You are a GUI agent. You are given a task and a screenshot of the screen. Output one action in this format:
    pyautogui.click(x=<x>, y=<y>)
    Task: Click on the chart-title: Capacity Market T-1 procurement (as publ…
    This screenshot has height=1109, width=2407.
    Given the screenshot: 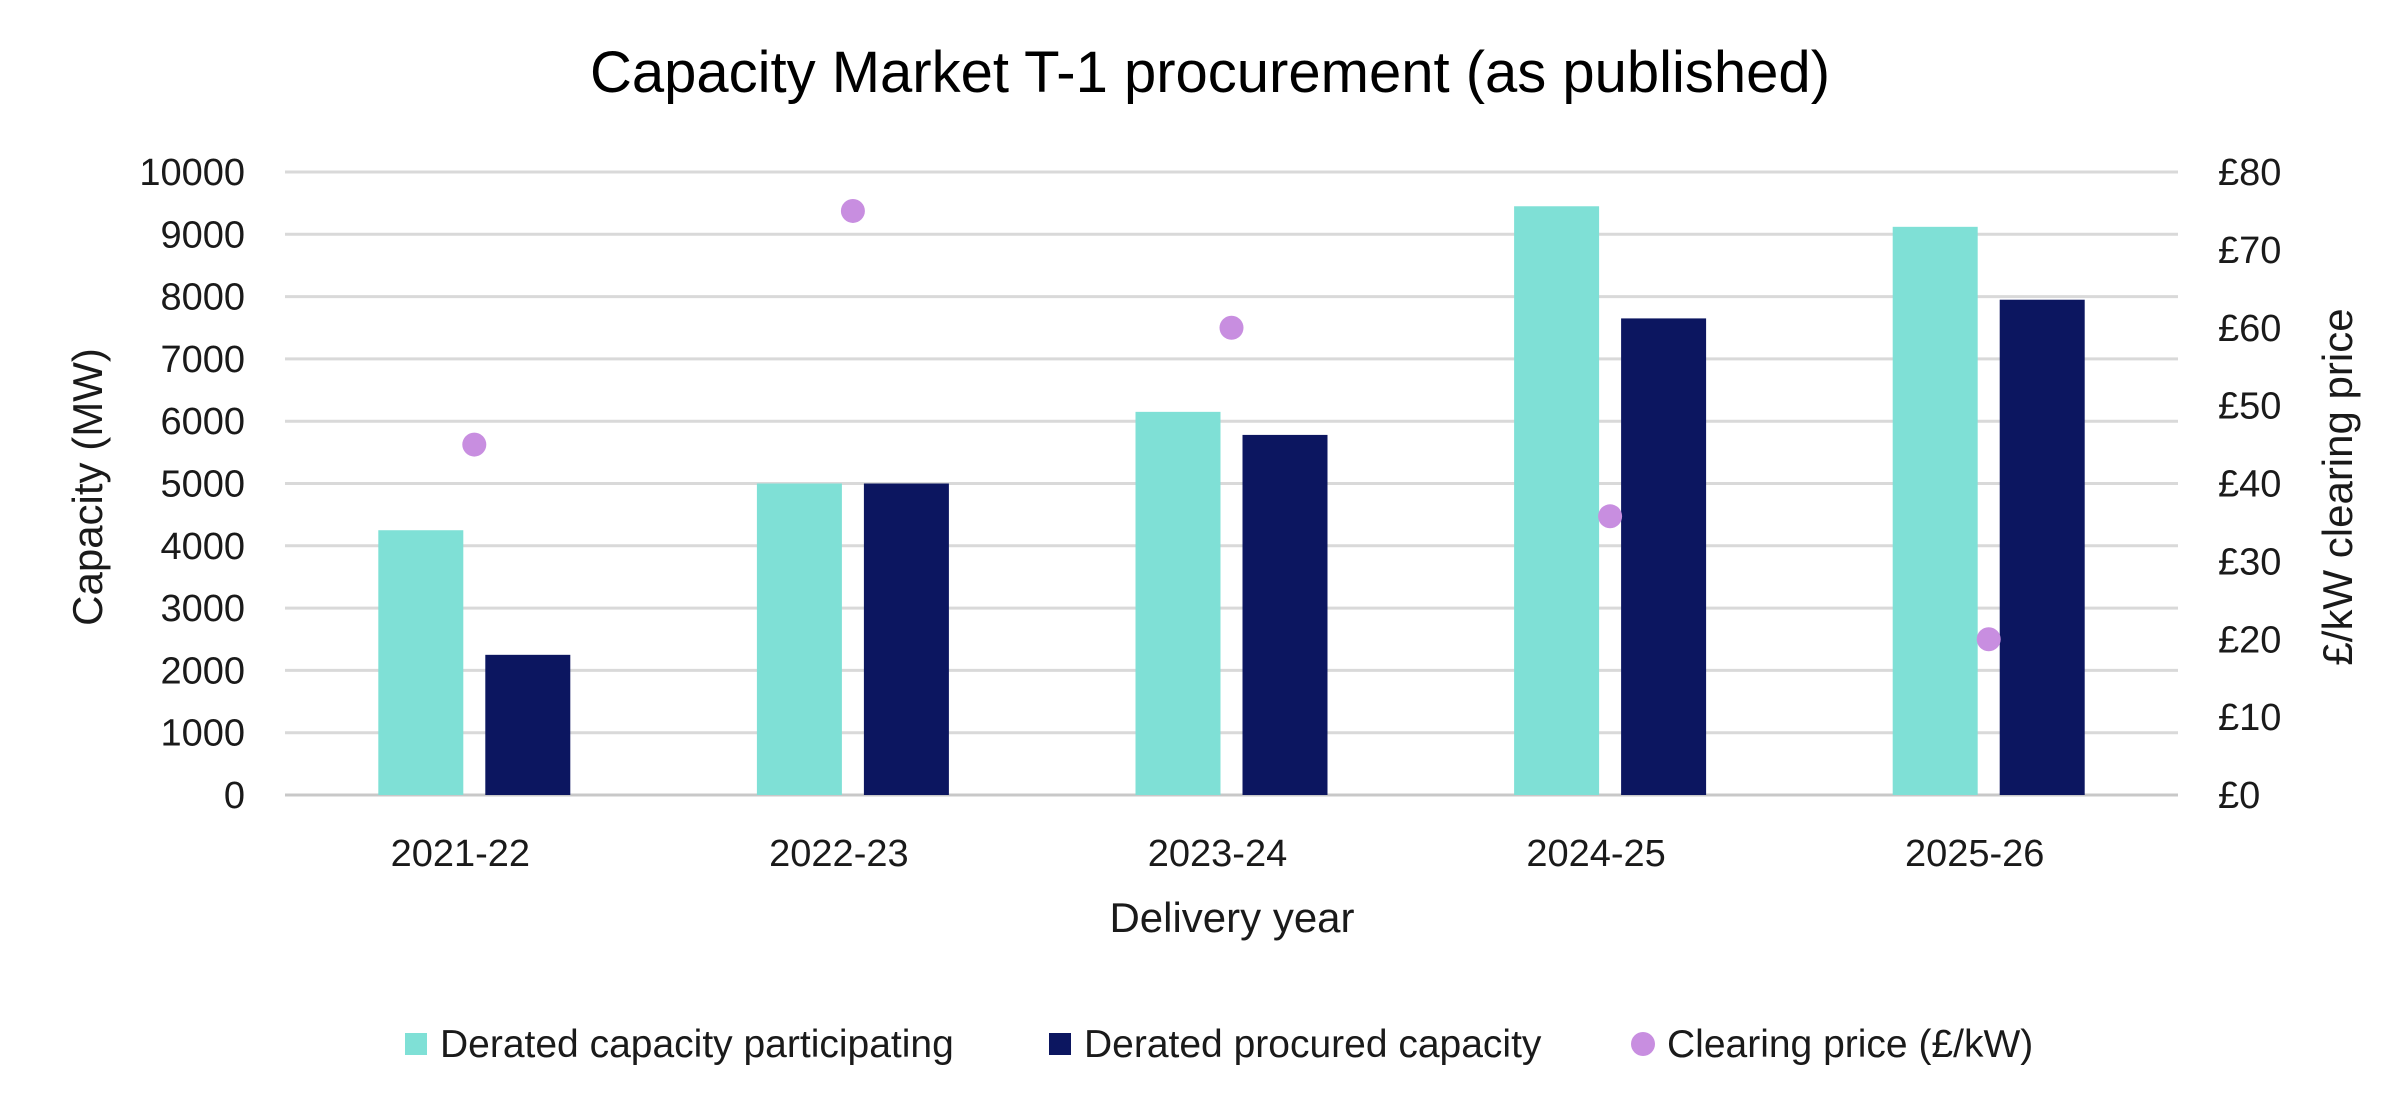 What is the action you would take?
    pyautogui.click(x=1210, y=72)
    